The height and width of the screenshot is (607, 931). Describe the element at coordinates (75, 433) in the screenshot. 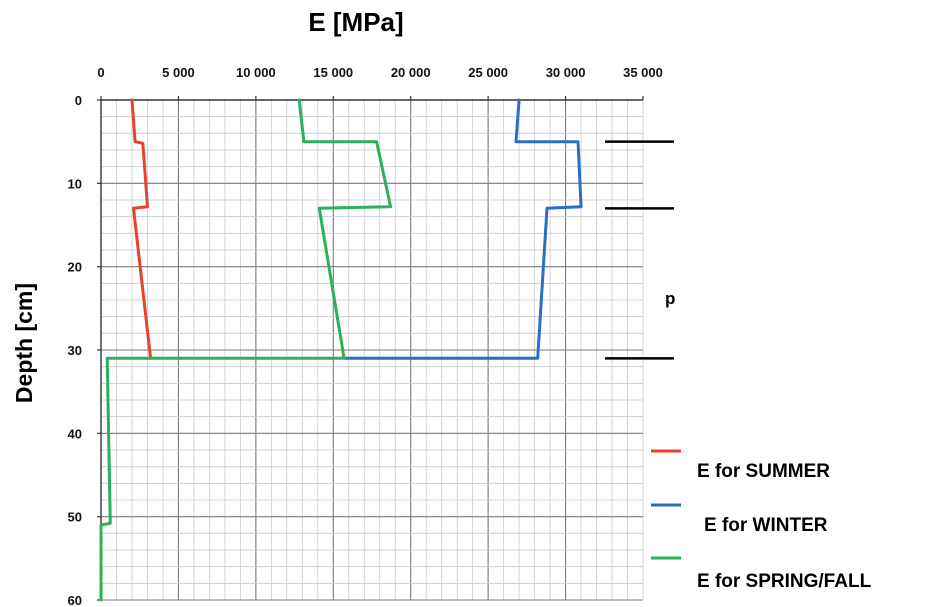

I see `y-tick-label: 40` at that location.